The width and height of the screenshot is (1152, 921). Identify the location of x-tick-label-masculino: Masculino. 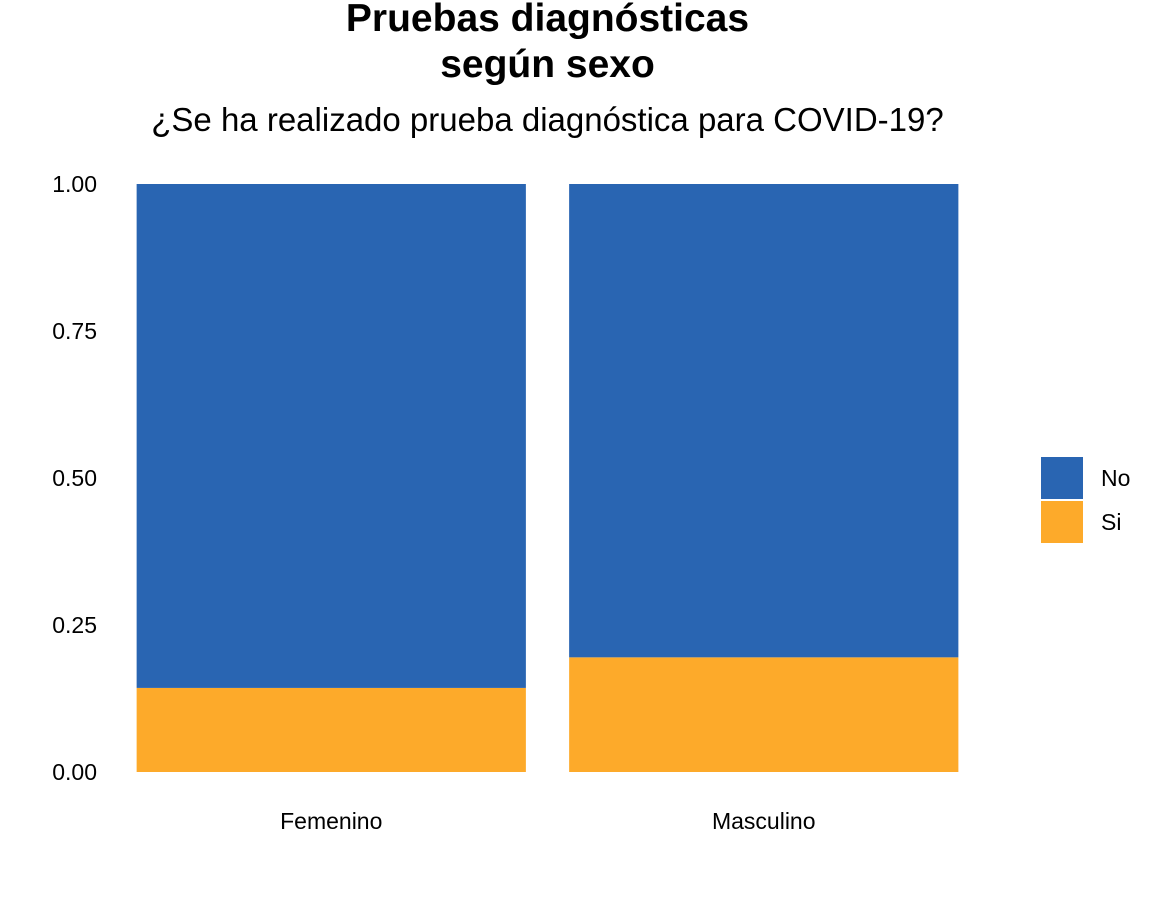
(764, 821).